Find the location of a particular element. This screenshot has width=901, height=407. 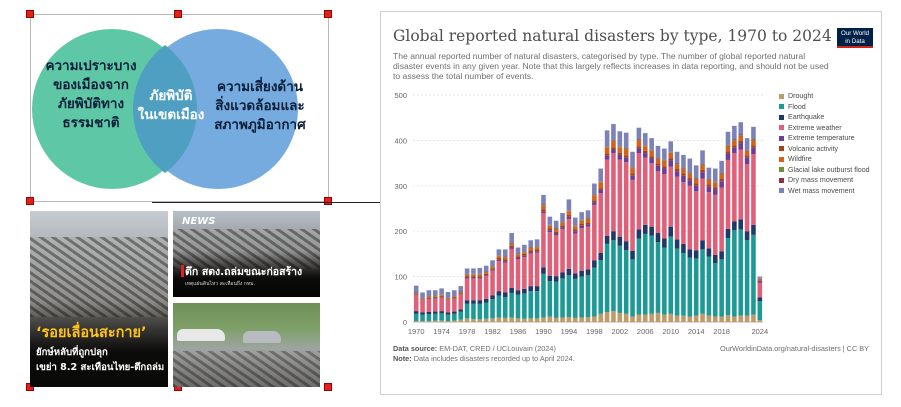

legend-item: Extreme weather is located at coordinates (824, 128).